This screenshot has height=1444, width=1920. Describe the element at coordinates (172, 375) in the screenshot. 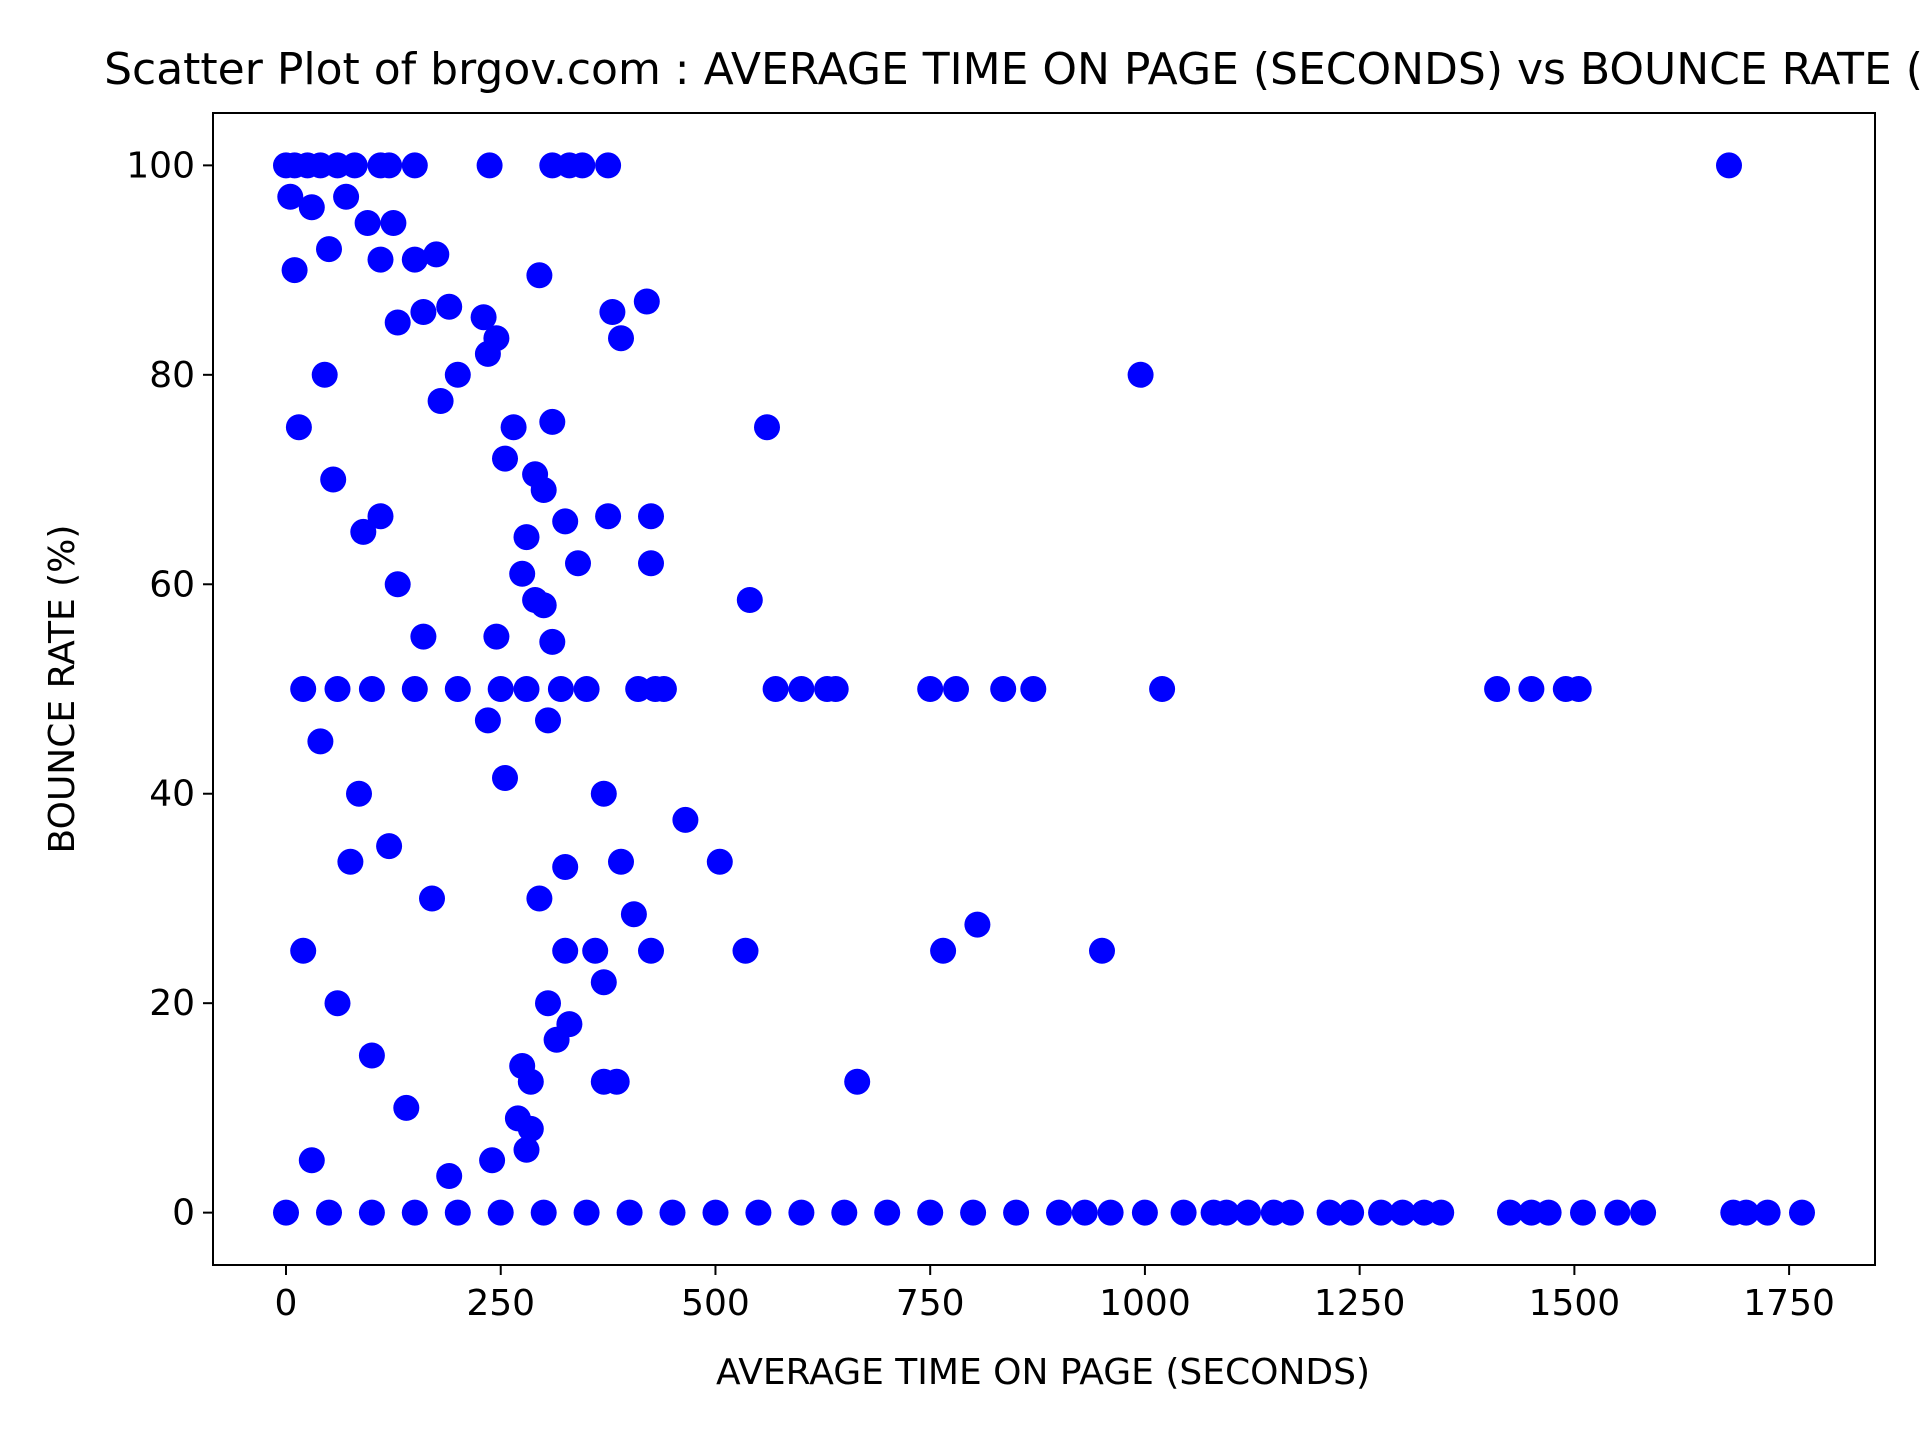

I see `y-tick-label: 80` at that location.